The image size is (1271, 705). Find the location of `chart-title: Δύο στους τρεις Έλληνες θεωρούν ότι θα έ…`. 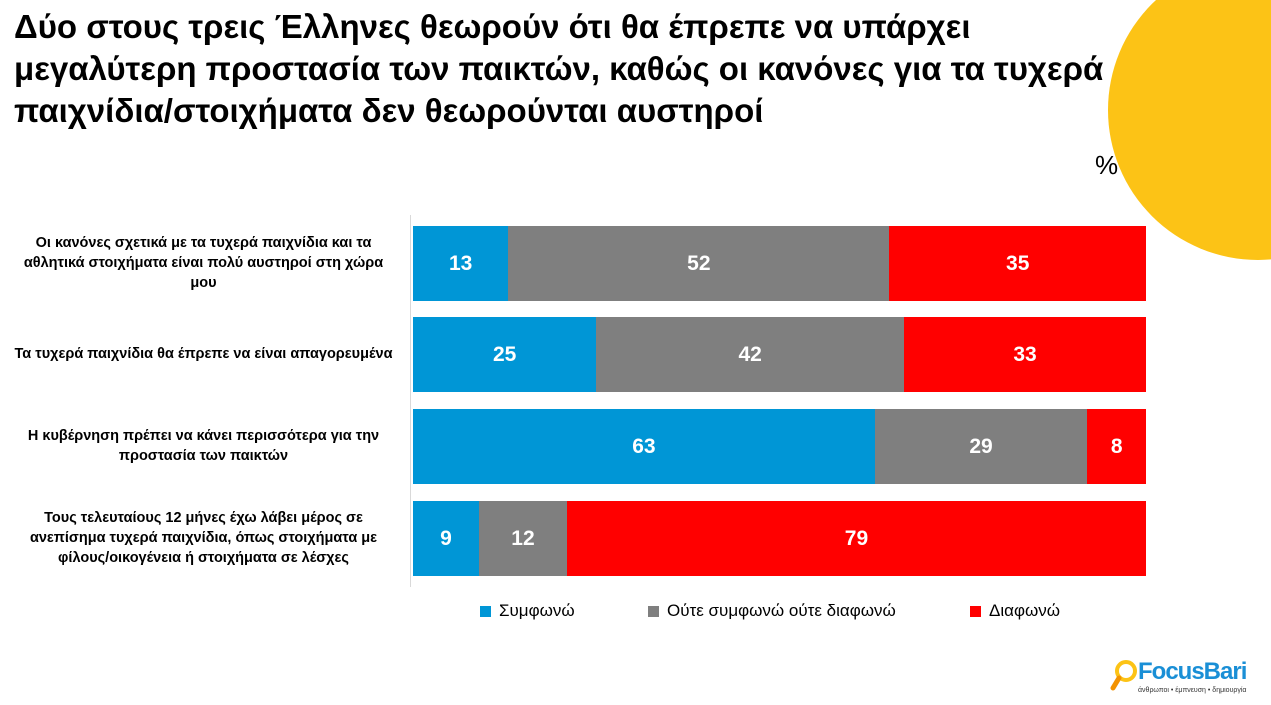

chart-title: Δύο στους τρεις Έλληνες θεωρούν ότι θα έ… is located at coordinates (559, 68).